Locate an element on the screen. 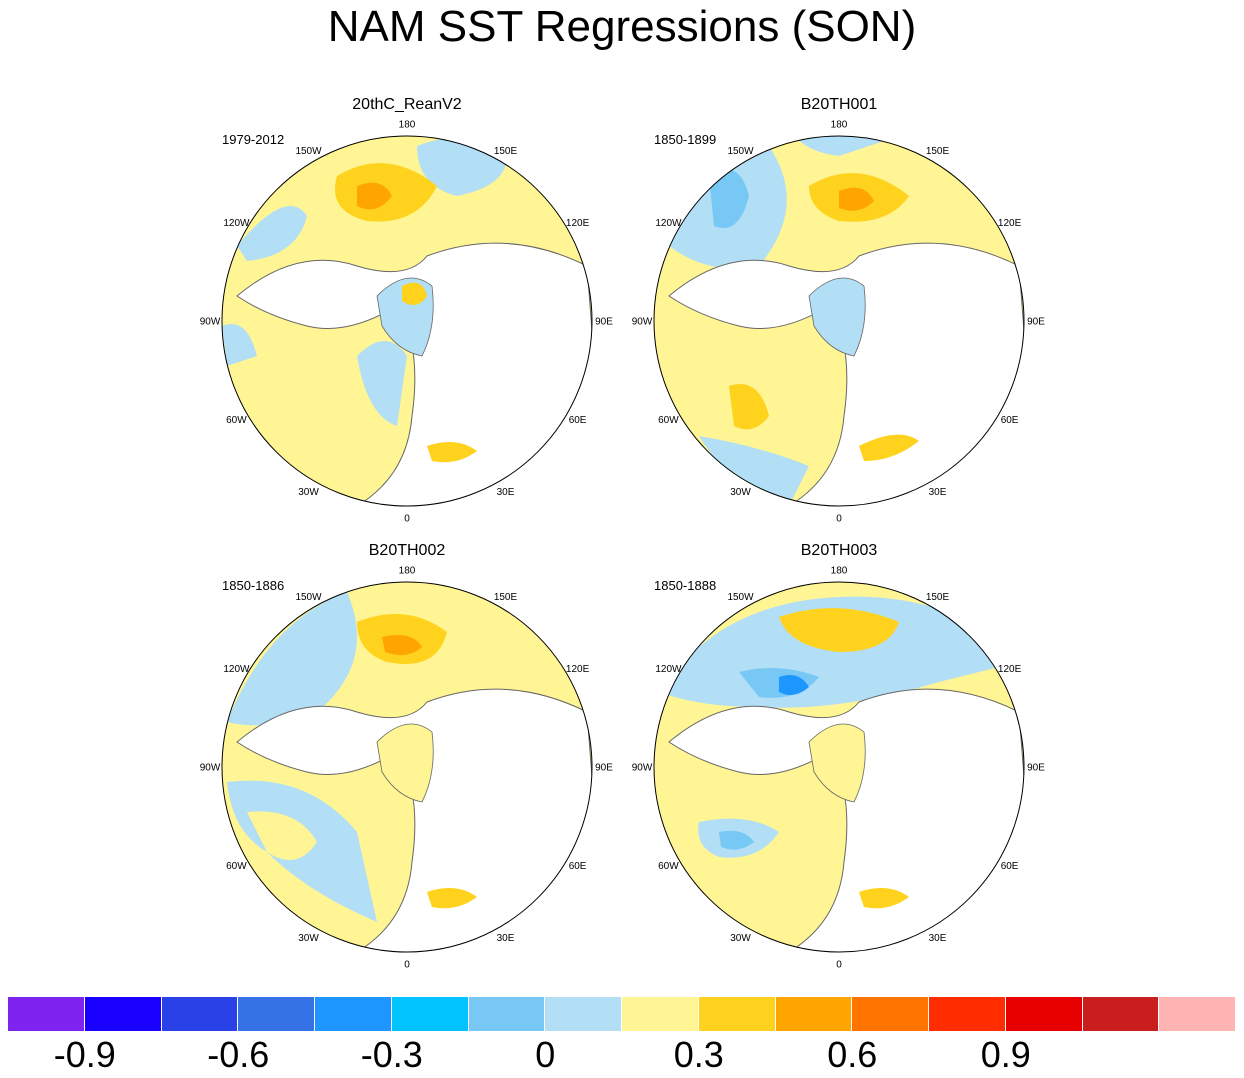 The image size is (1244, 1078). colorbar-tick-label: -0.6 is located at coordinates (238, 1054).